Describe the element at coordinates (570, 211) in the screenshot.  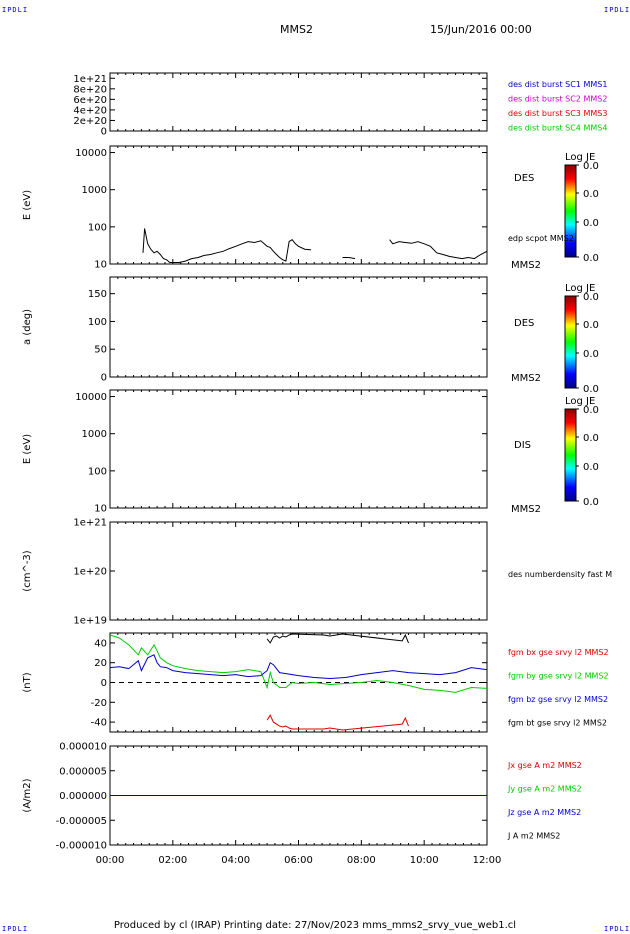
I see `panel2-colorbar` at that location.